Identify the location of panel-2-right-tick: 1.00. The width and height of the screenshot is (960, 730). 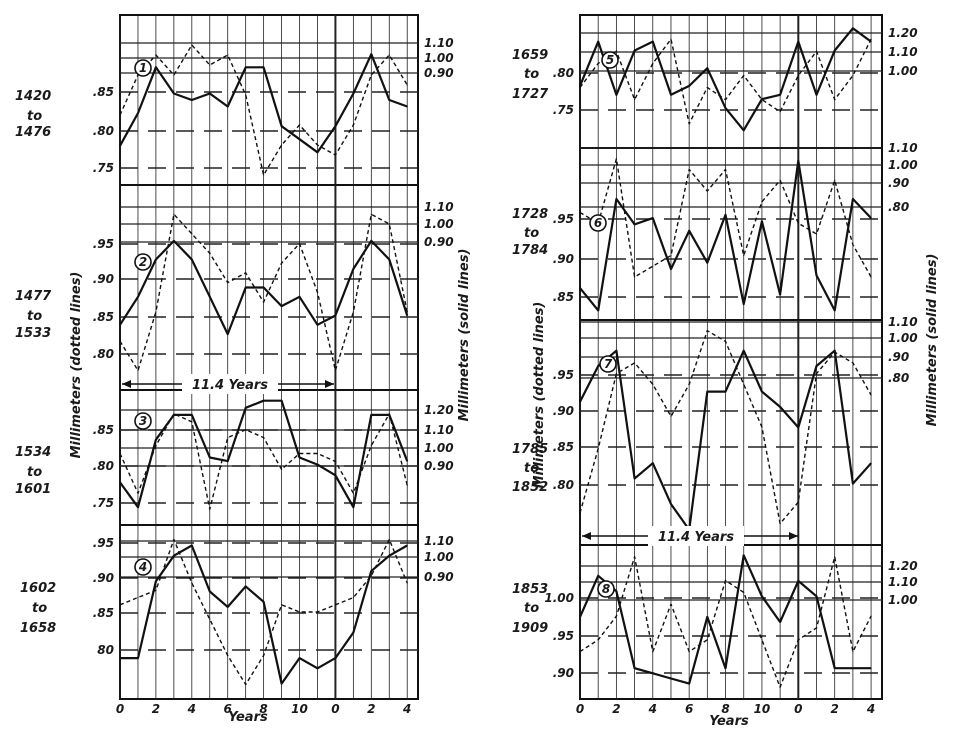
(439, 224).